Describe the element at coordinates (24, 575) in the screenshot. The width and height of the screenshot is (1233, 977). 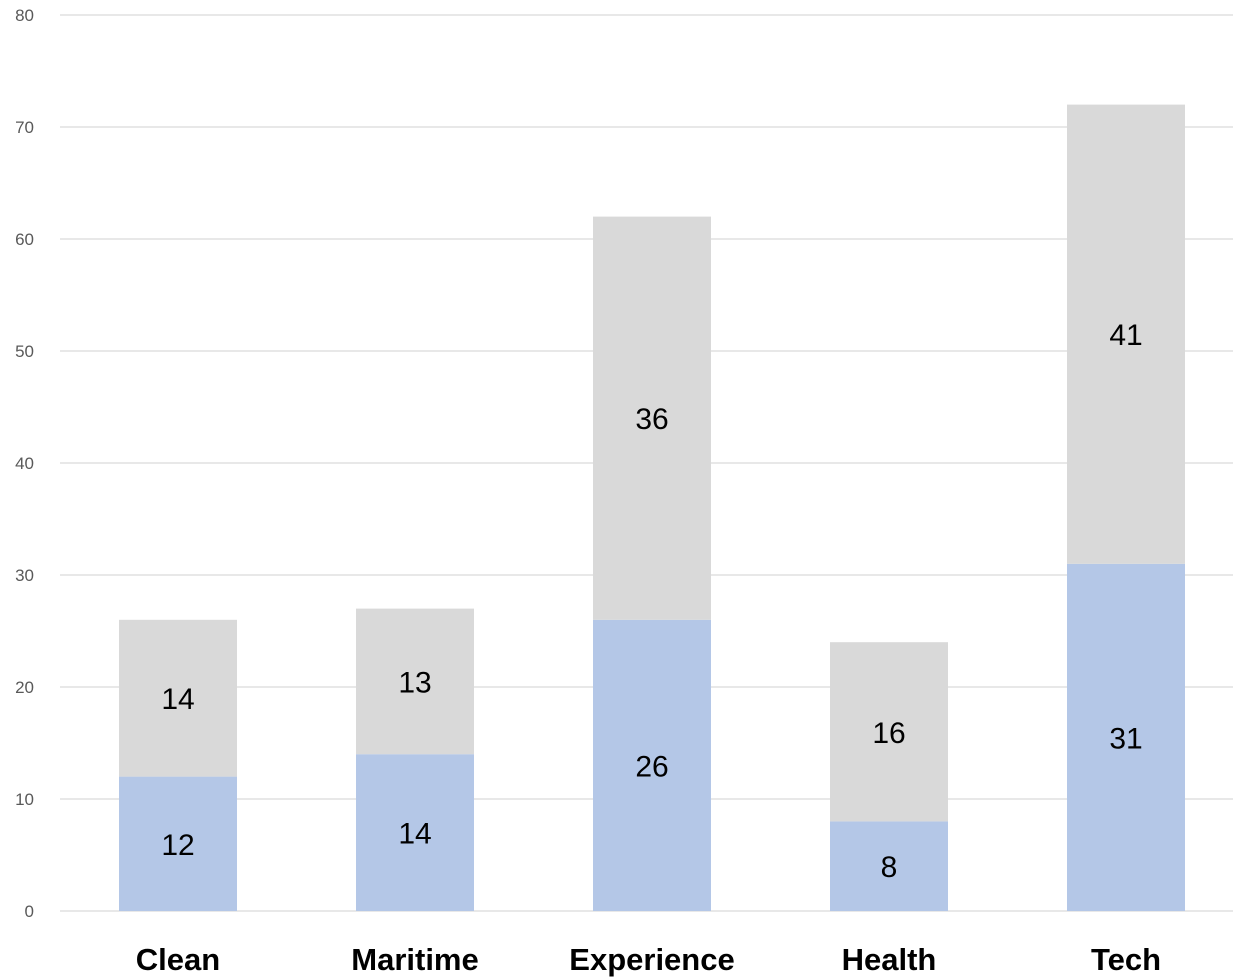
I see `y-tick-label: 30` at that location.